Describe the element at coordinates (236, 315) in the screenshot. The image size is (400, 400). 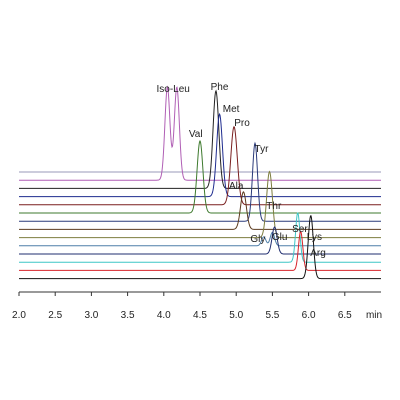
I see `x-tick-label-5.0: 5.0` at that location.